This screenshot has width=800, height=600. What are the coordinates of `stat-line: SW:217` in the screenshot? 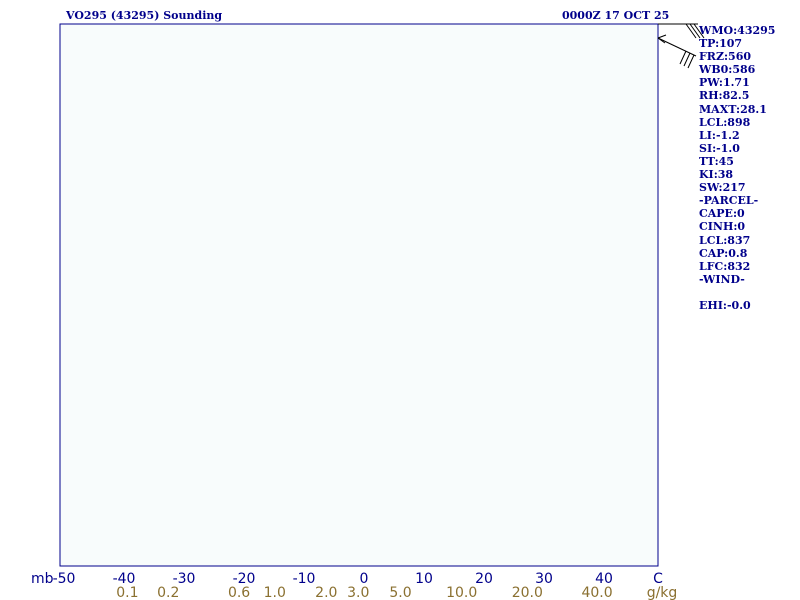 It's located at (722, 188).